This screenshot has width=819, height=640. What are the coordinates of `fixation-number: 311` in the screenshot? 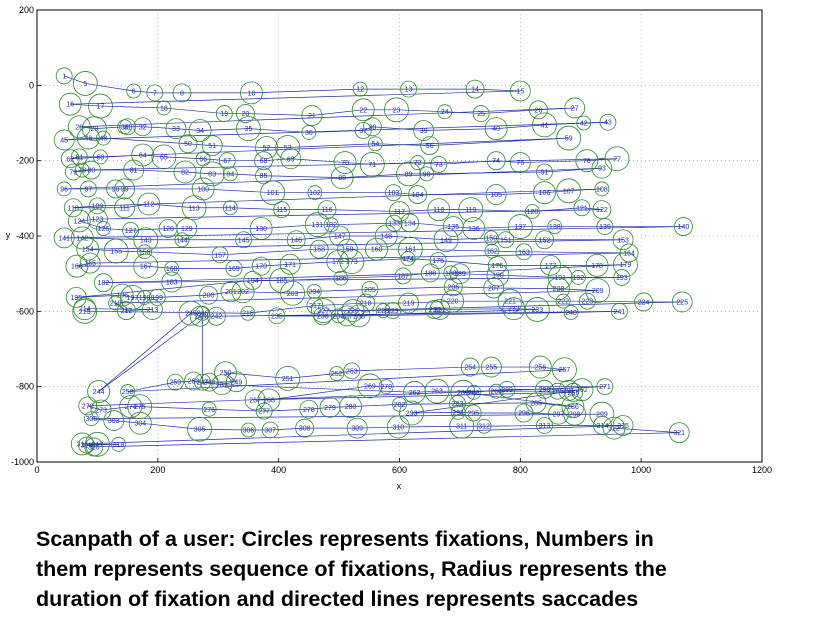 It's located at (461, 427).